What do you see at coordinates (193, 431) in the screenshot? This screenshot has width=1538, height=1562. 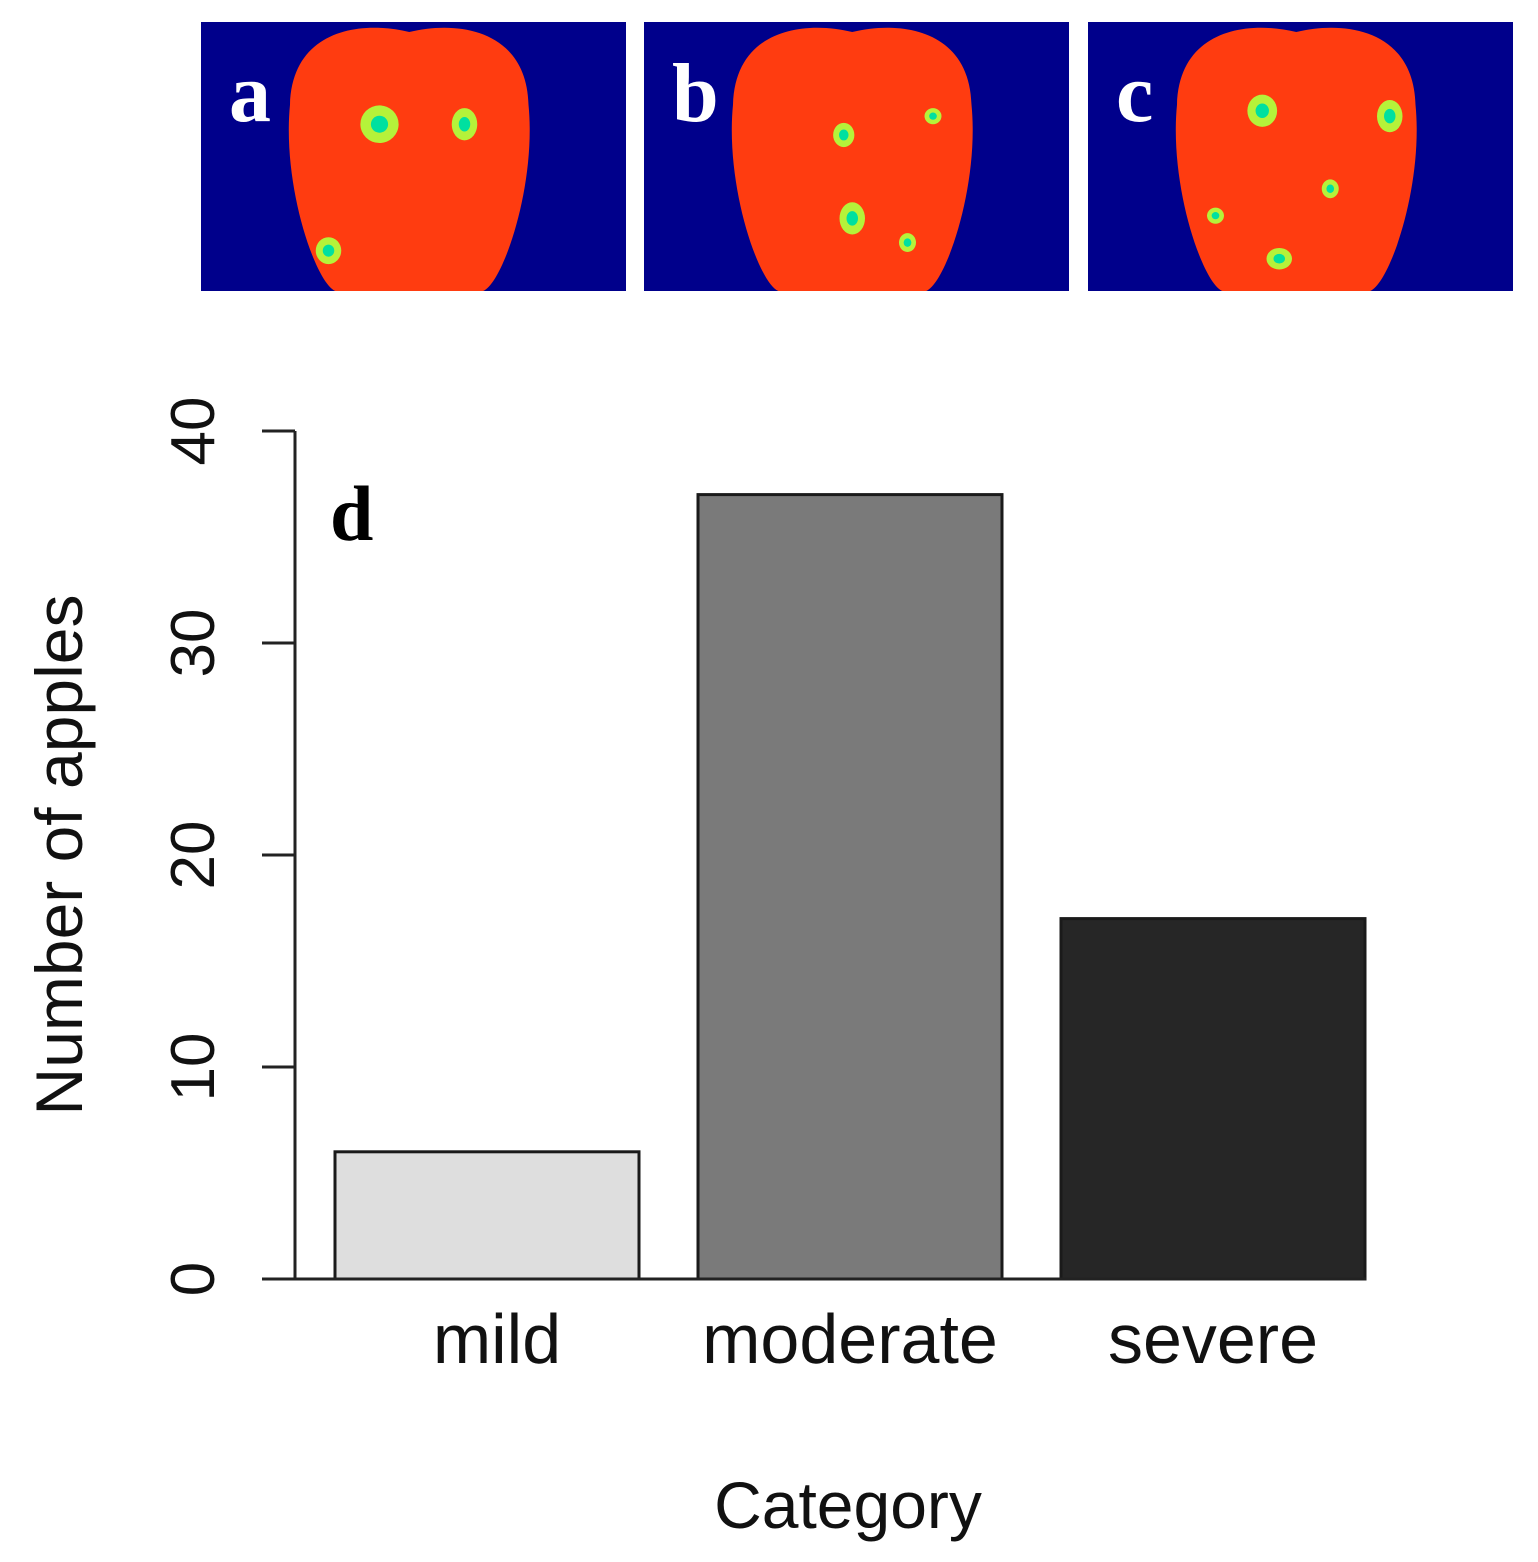 I see `y-tick-label: 40` at bounding box center [193, 431].